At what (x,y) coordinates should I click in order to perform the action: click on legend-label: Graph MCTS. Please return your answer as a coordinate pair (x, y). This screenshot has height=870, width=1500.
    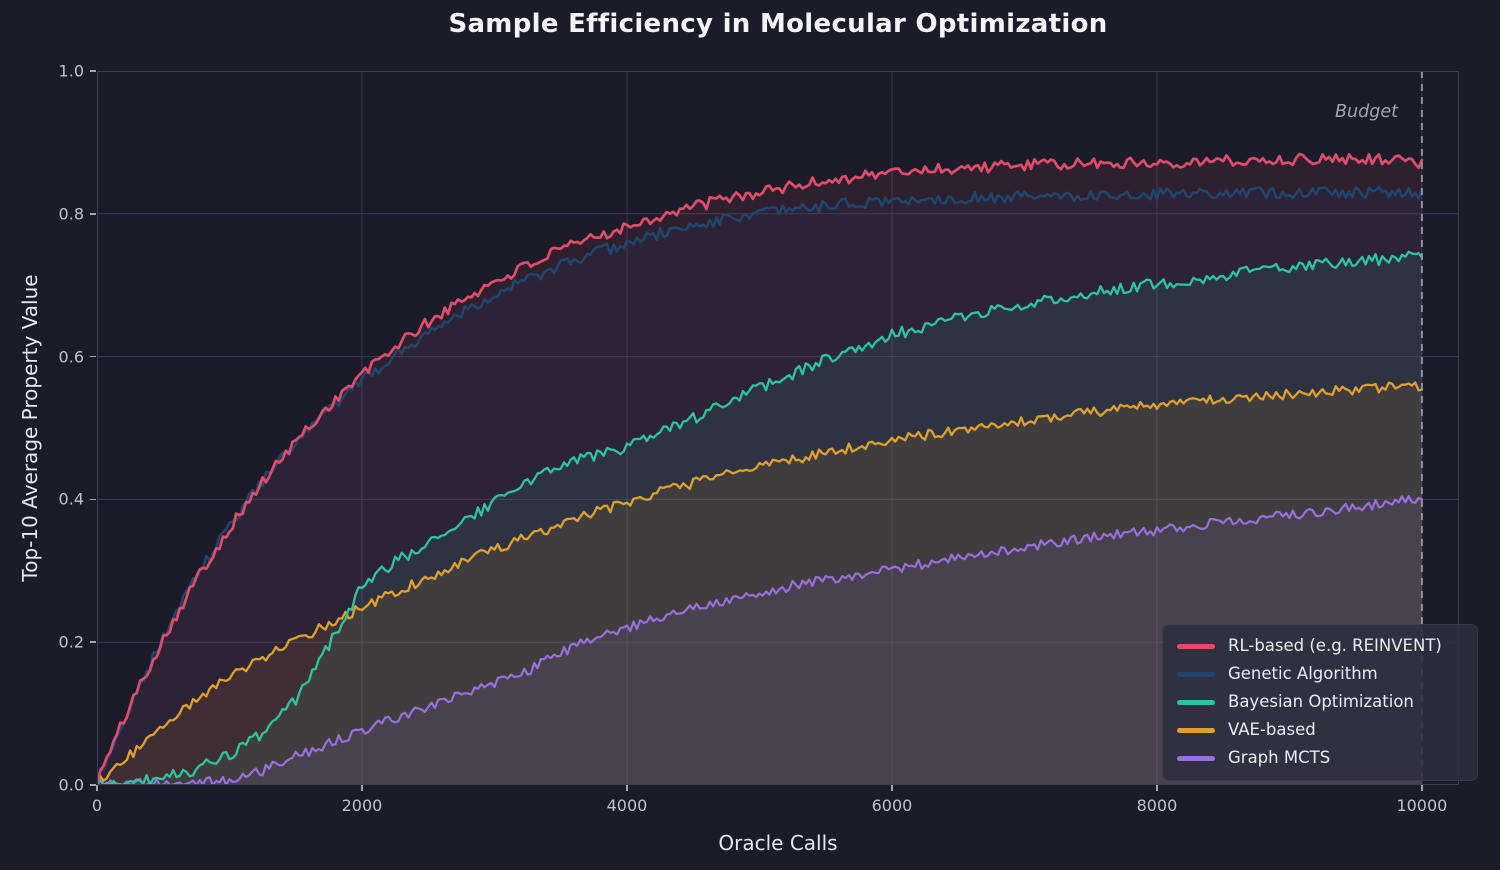
    Looking at the image, I should click on (1279, 757).